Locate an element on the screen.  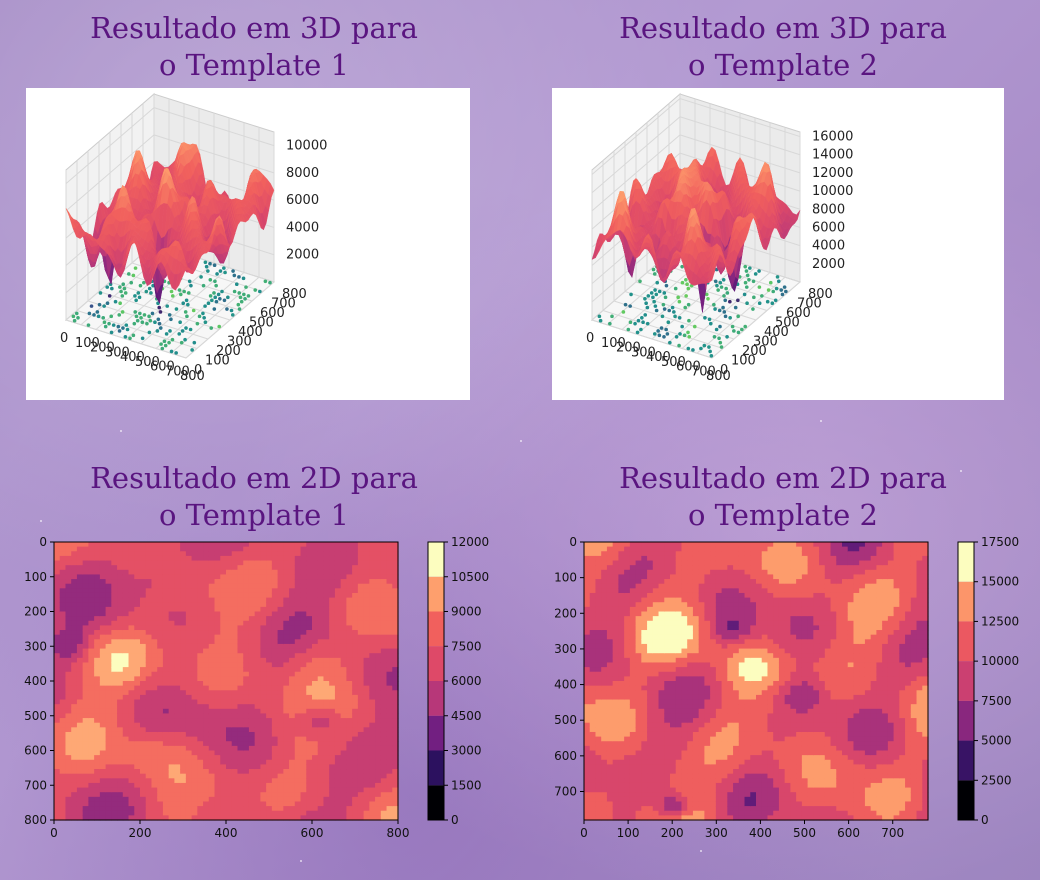
surface-mesh is located at coordinates (696, 229).